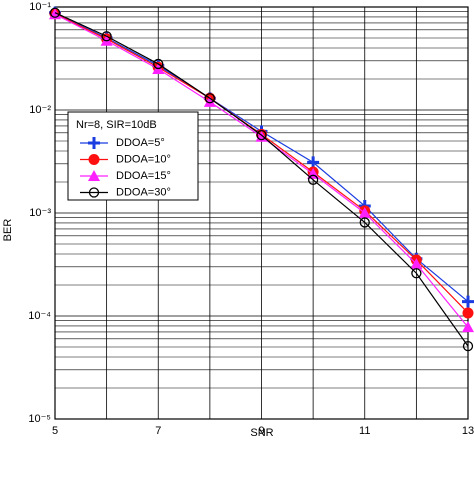 The height and width of the screenshot is (487, 474). What do you see at coordinates (8, 230) in the screenshot?
I see `y-axis-label: BER` at bounding box center [8, 230].